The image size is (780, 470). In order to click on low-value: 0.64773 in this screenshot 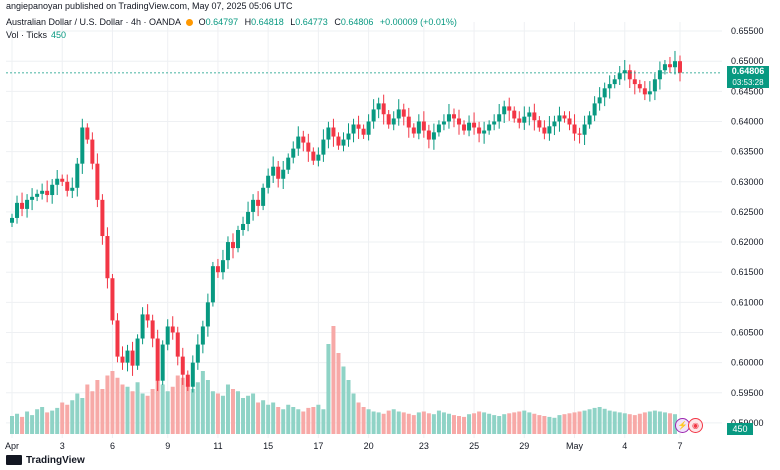, I will do `click(311, 22)`.